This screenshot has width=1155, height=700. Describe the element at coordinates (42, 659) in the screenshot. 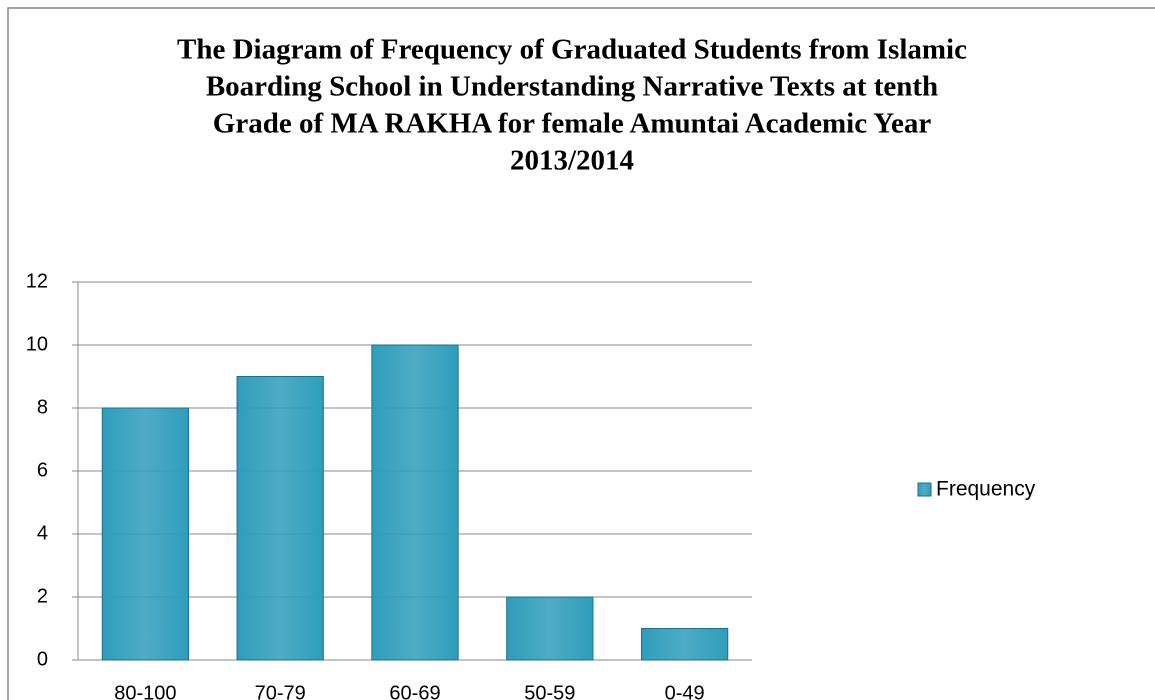

I see `y-tick-label: 0` at that location.